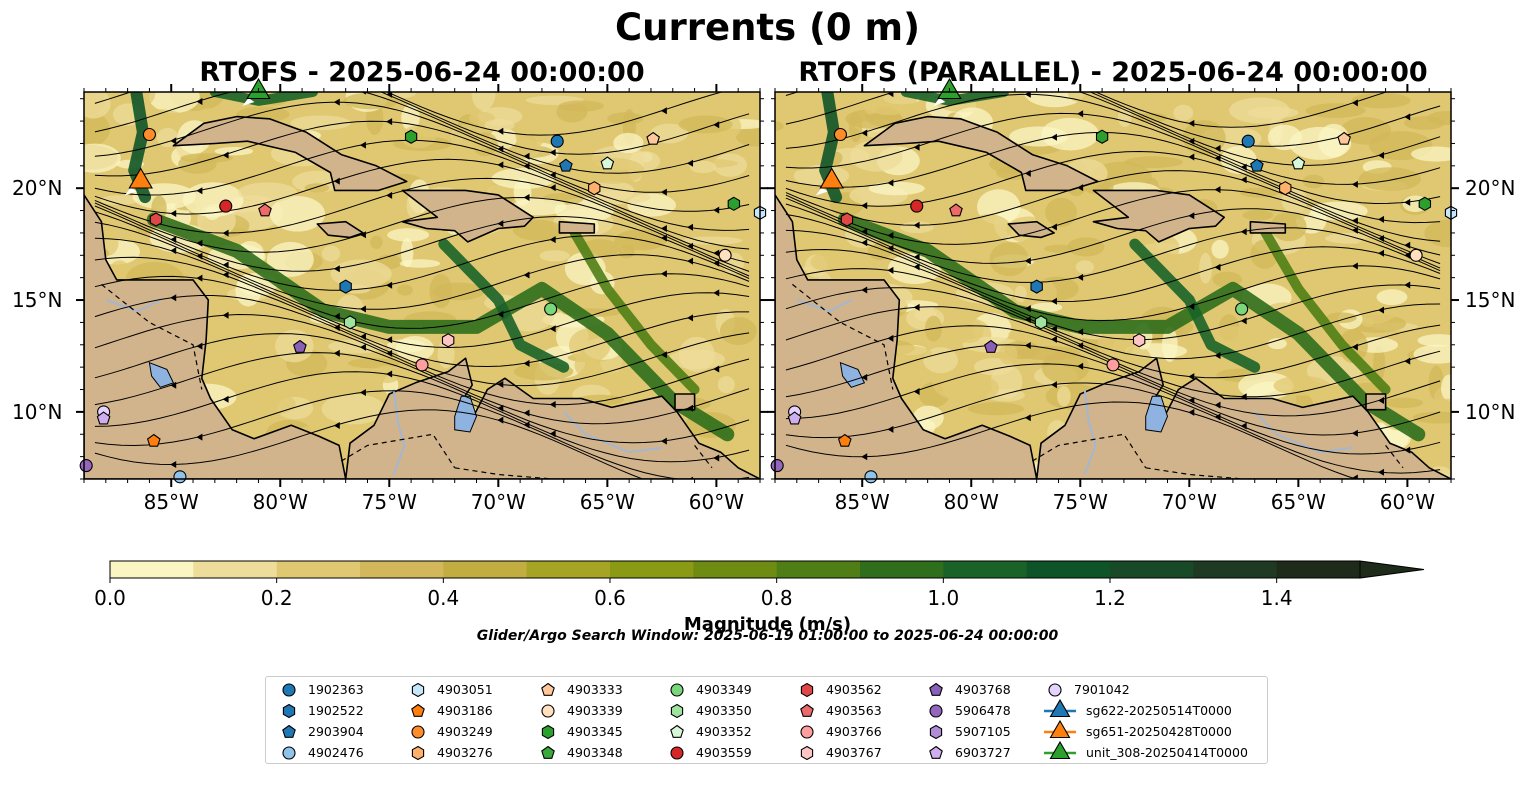 This screenshot has width=1535, height=802. I want to click on colorbar-tick-label: 0.0, so click(110, 598).